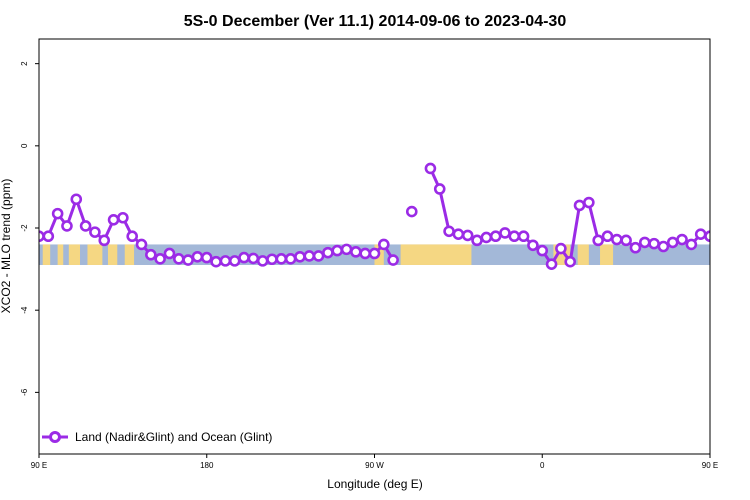 This screenshot has width=750, height=500. Describe the element at coordinates (173, 437) in the screenshot. I see `legend-label: Land (Nadir&Glint) and Ocean (Glint)` at that location.